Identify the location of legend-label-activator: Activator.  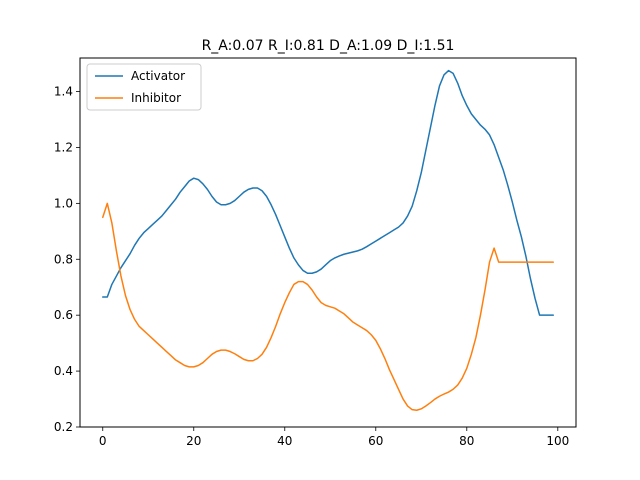
(158, 76).